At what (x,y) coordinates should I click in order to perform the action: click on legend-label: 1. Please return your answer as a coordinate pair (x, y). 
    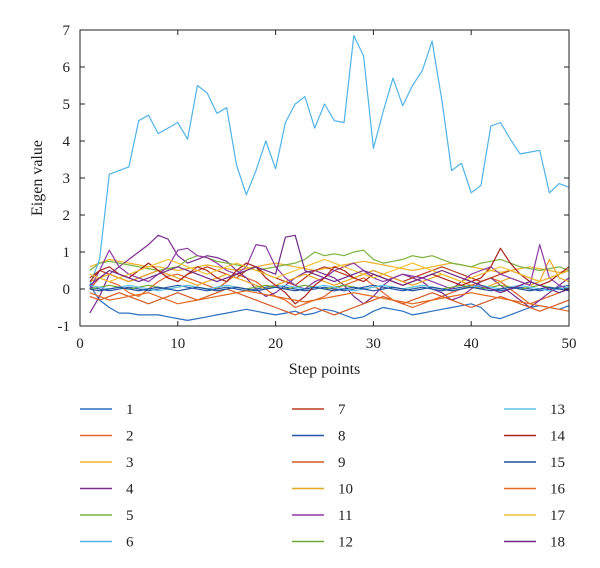
    Looking at the image, I should click on (130, 410).